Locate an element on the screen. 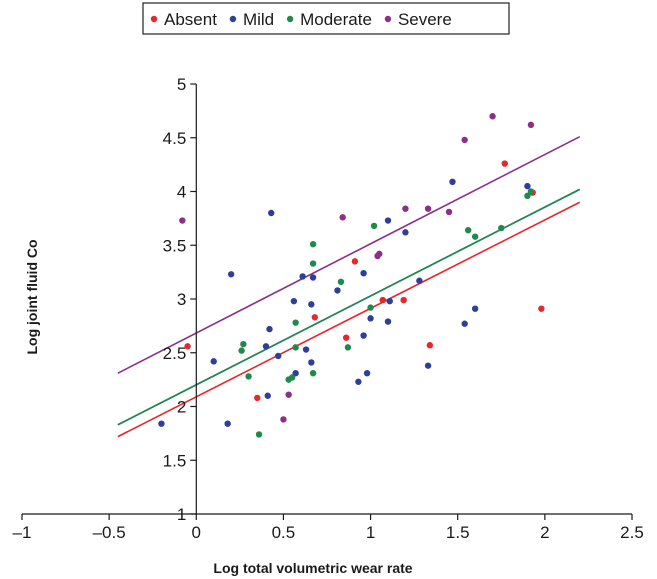 This screenshot has height=579, width=657. legend-label-absent: Absent is located at coordinates (190, 19).